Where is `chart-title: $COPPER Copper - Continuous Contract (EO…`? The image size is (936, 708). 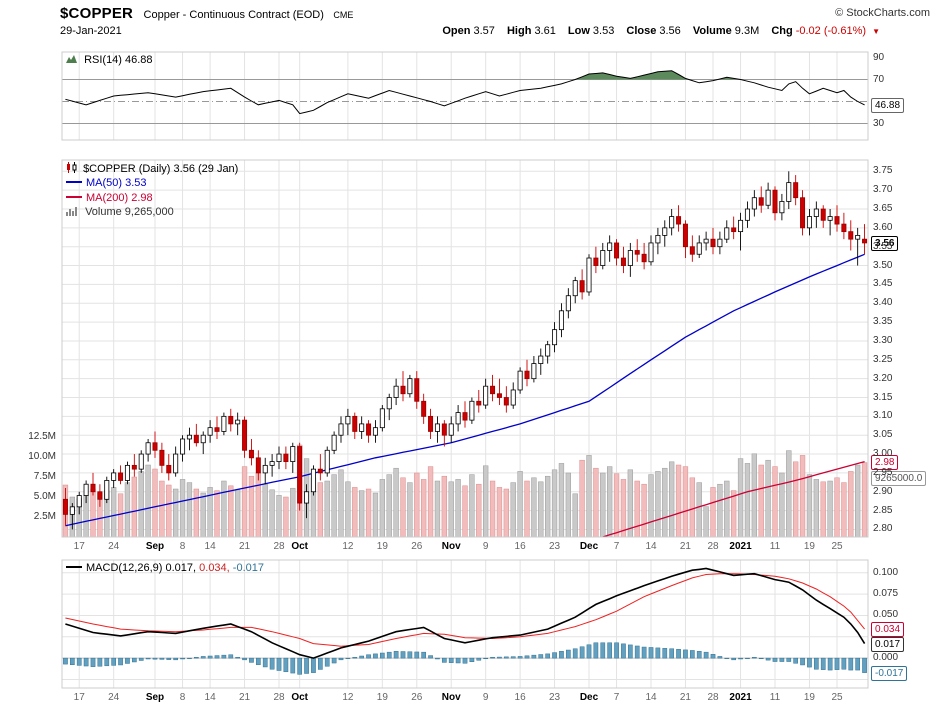 chart-title: $COPPER Copper - Continuous Contract (EO… is located at coordinates (206, 14).